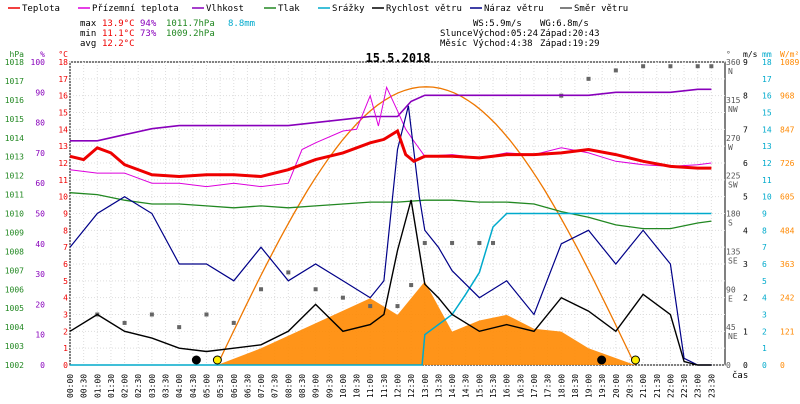 This screenshot has height=404, width=800. What do you see at coordinates (767, 54) in the screenshot?
I see `axis-unit: mm` at bounding box center [767, 54].